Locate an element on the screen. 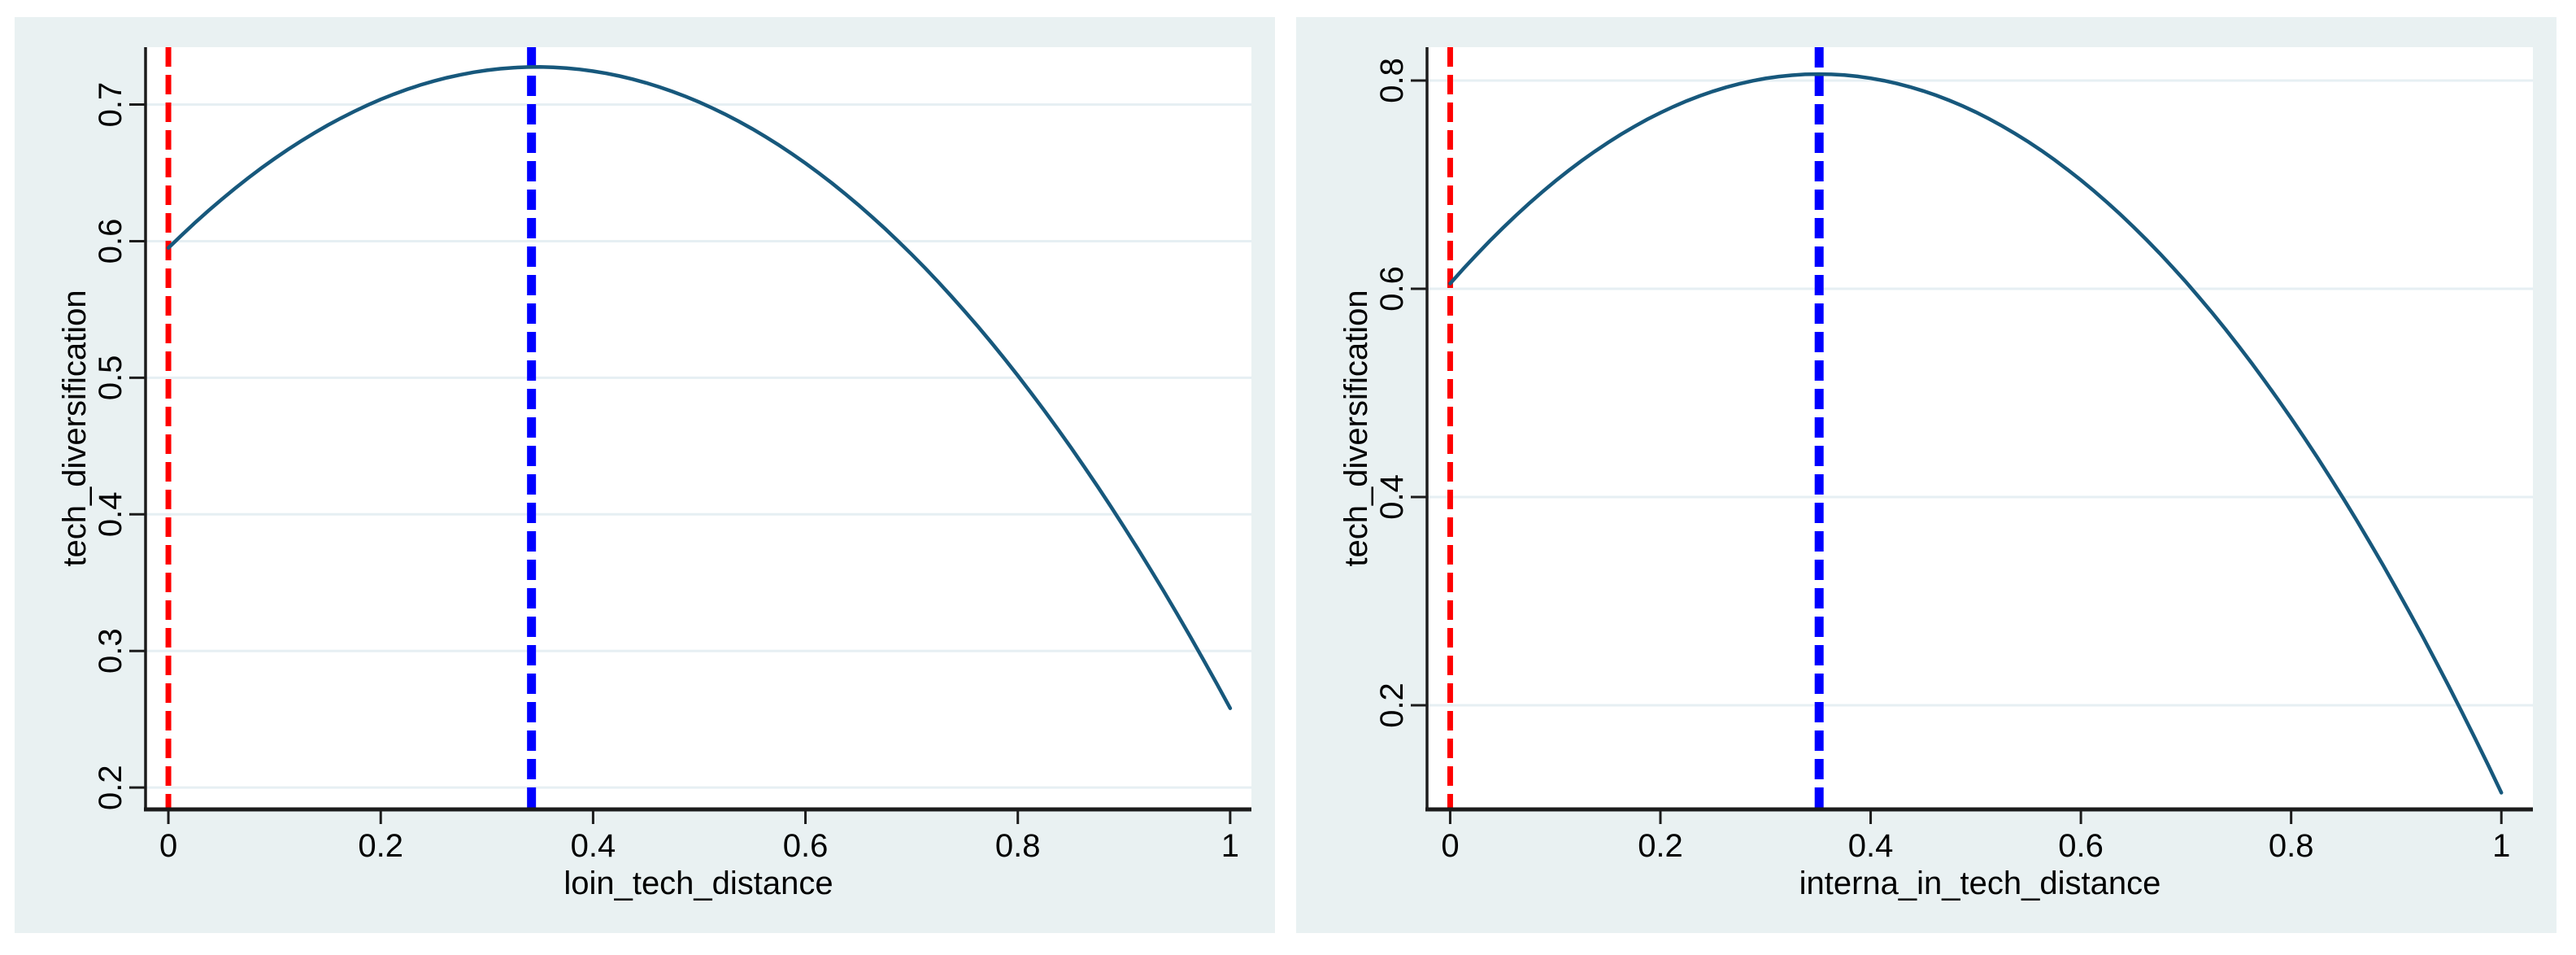  y-tick-label: 0.7 is located at coordinates (111, 105).